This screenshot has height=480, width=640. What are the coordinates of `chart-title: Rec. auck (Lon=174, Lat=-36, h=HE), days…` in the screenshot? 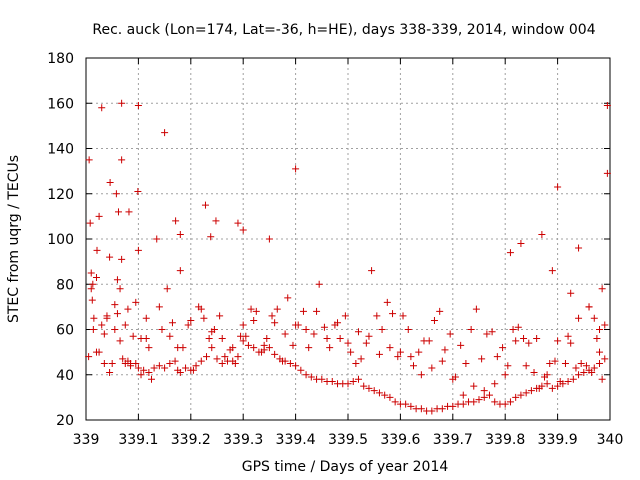 It's located at (343, 30).